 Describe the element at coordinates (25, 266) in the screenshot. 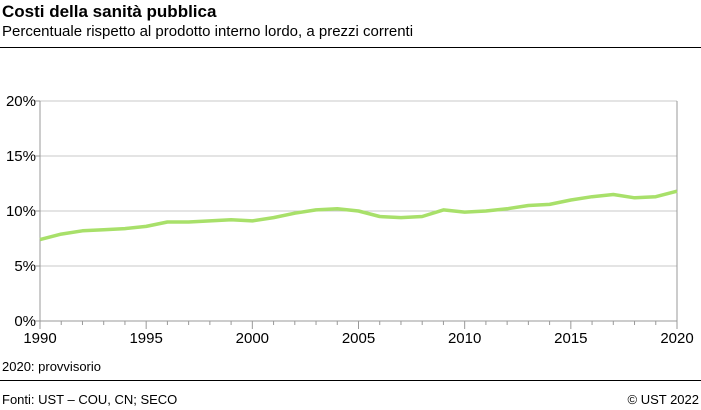

I see `y-tick-label: 5%` at that location.